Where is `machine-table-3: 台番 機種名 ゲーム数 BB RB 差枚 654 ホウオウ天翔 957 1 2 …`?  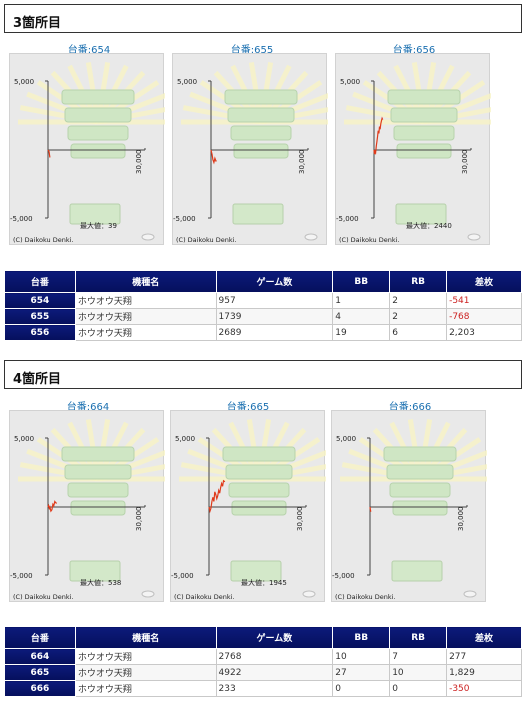 machine-table-3: 台番 機種名 ゲーム数 BB RB 差枚 654 ホウオウ天翔 957 1 2 … is located at coordinates (263, 305).